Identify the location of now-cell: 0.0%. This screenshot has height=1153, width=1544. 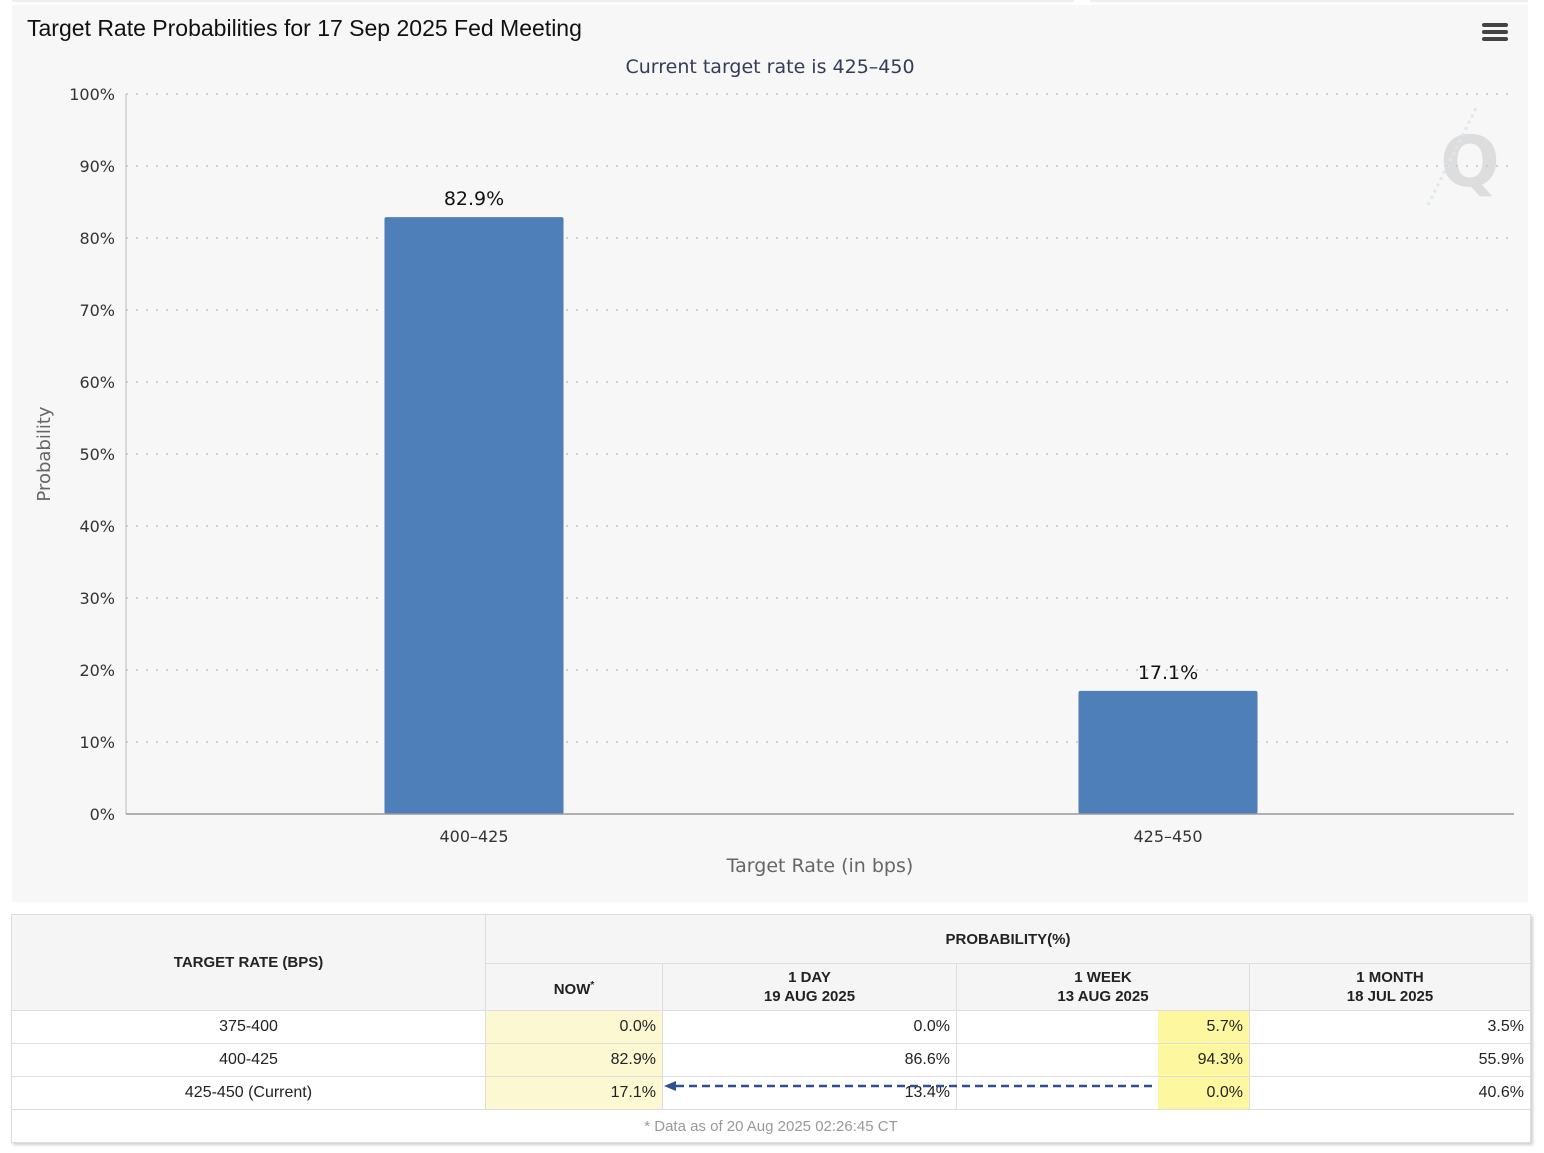
(574, 1027).